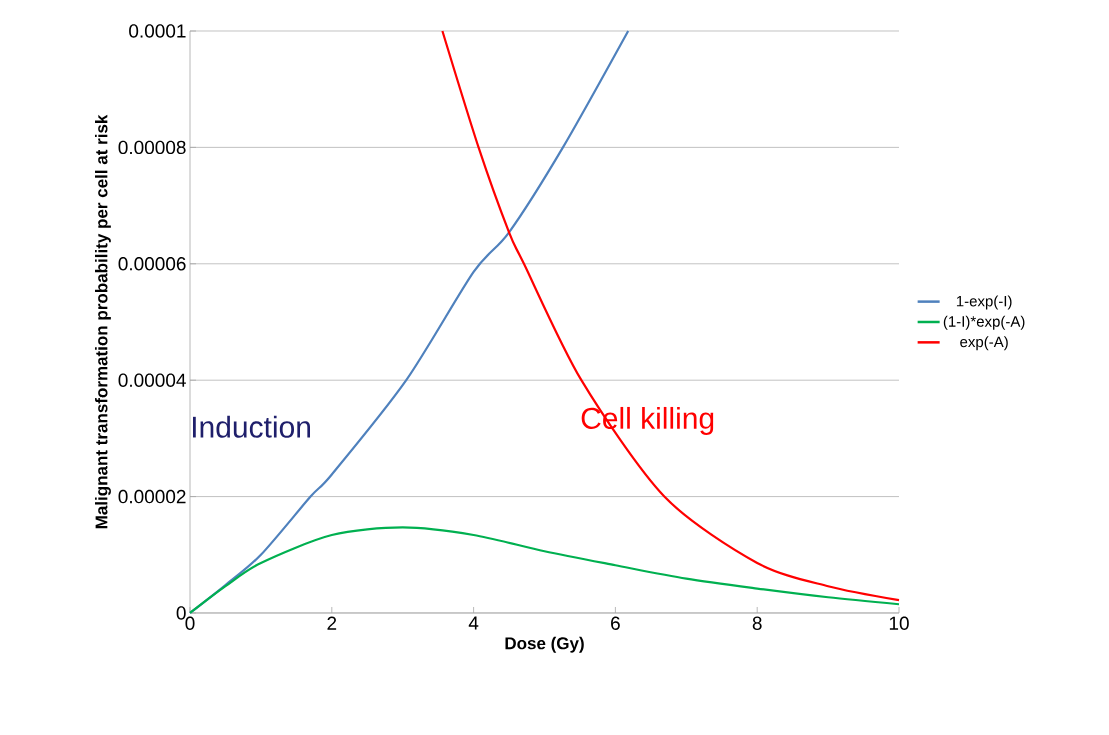  What do you see at coordinates (152, 496) in the screenshot?
I see `y-tick-label: 0.00002` at bounding box center [152, 496].